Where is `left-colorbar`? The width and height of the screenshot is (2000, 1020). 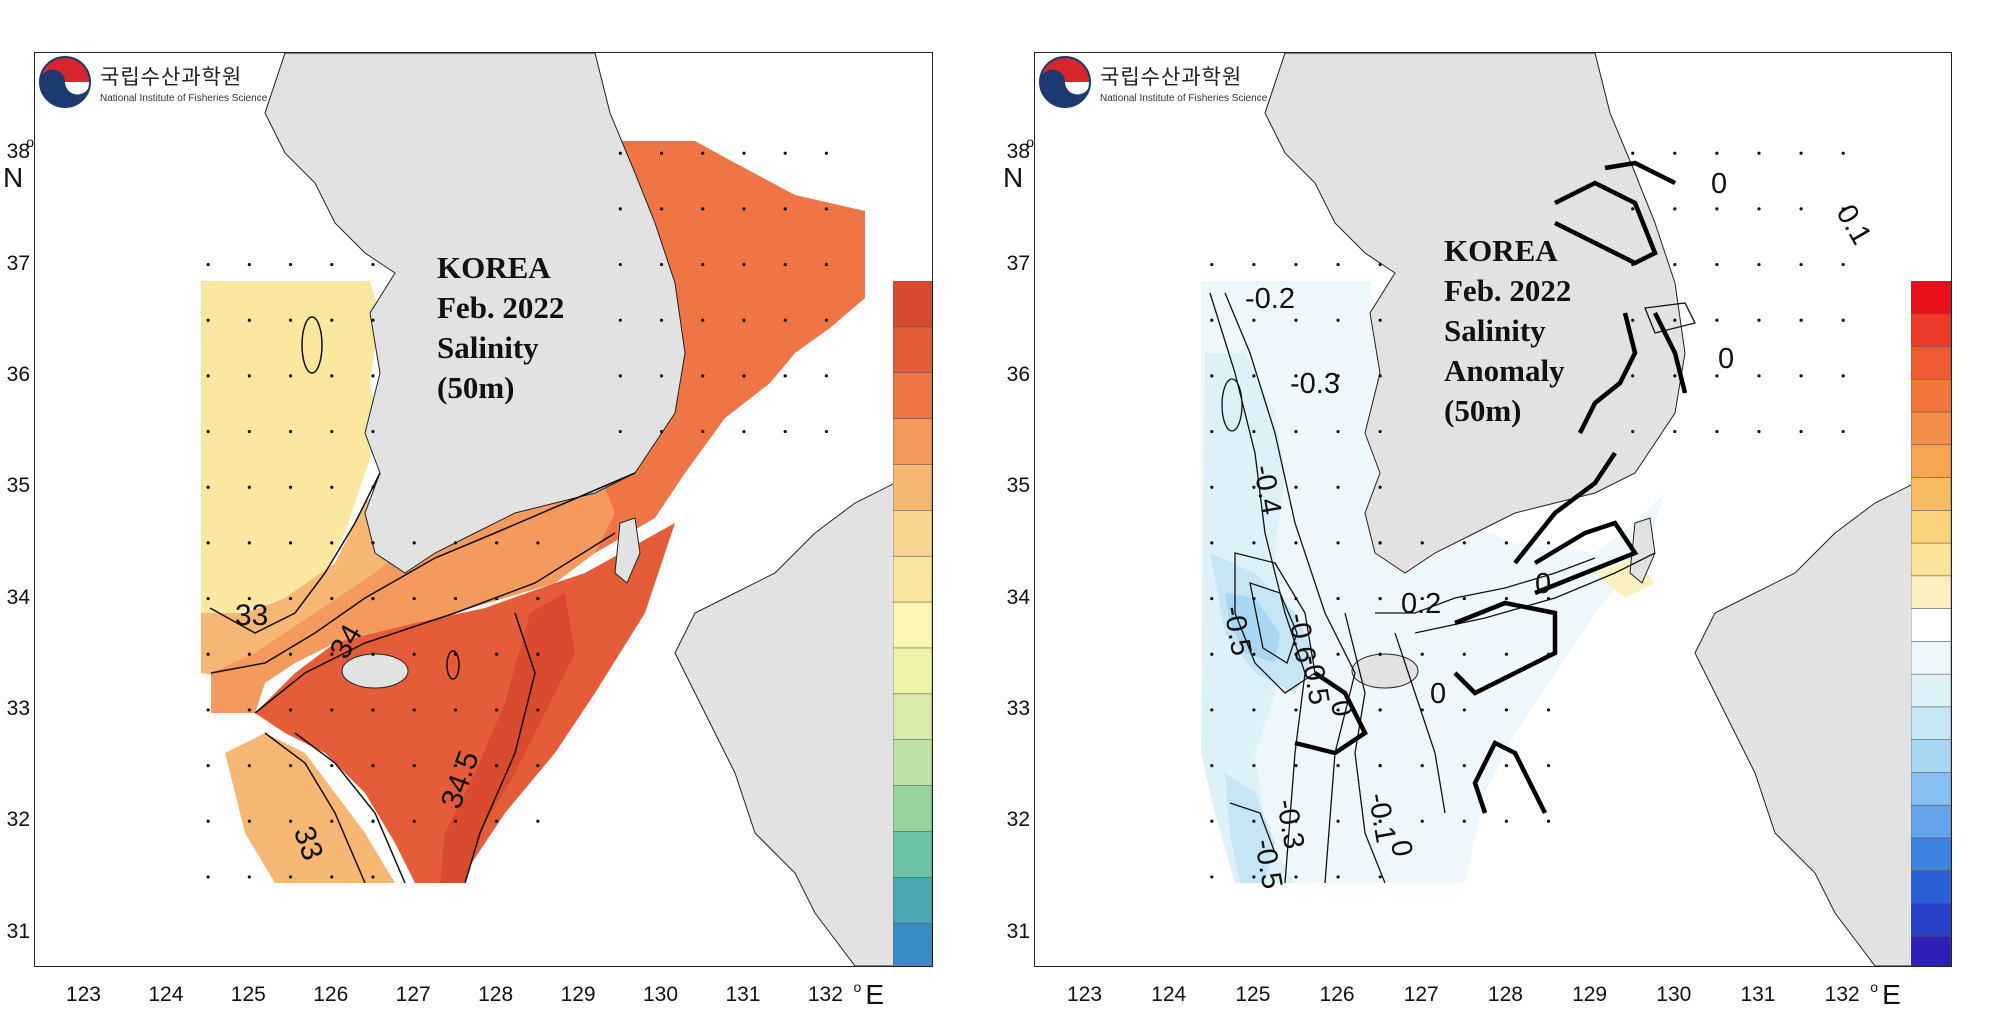 left-colorbar is located at coordinates (912, 623).